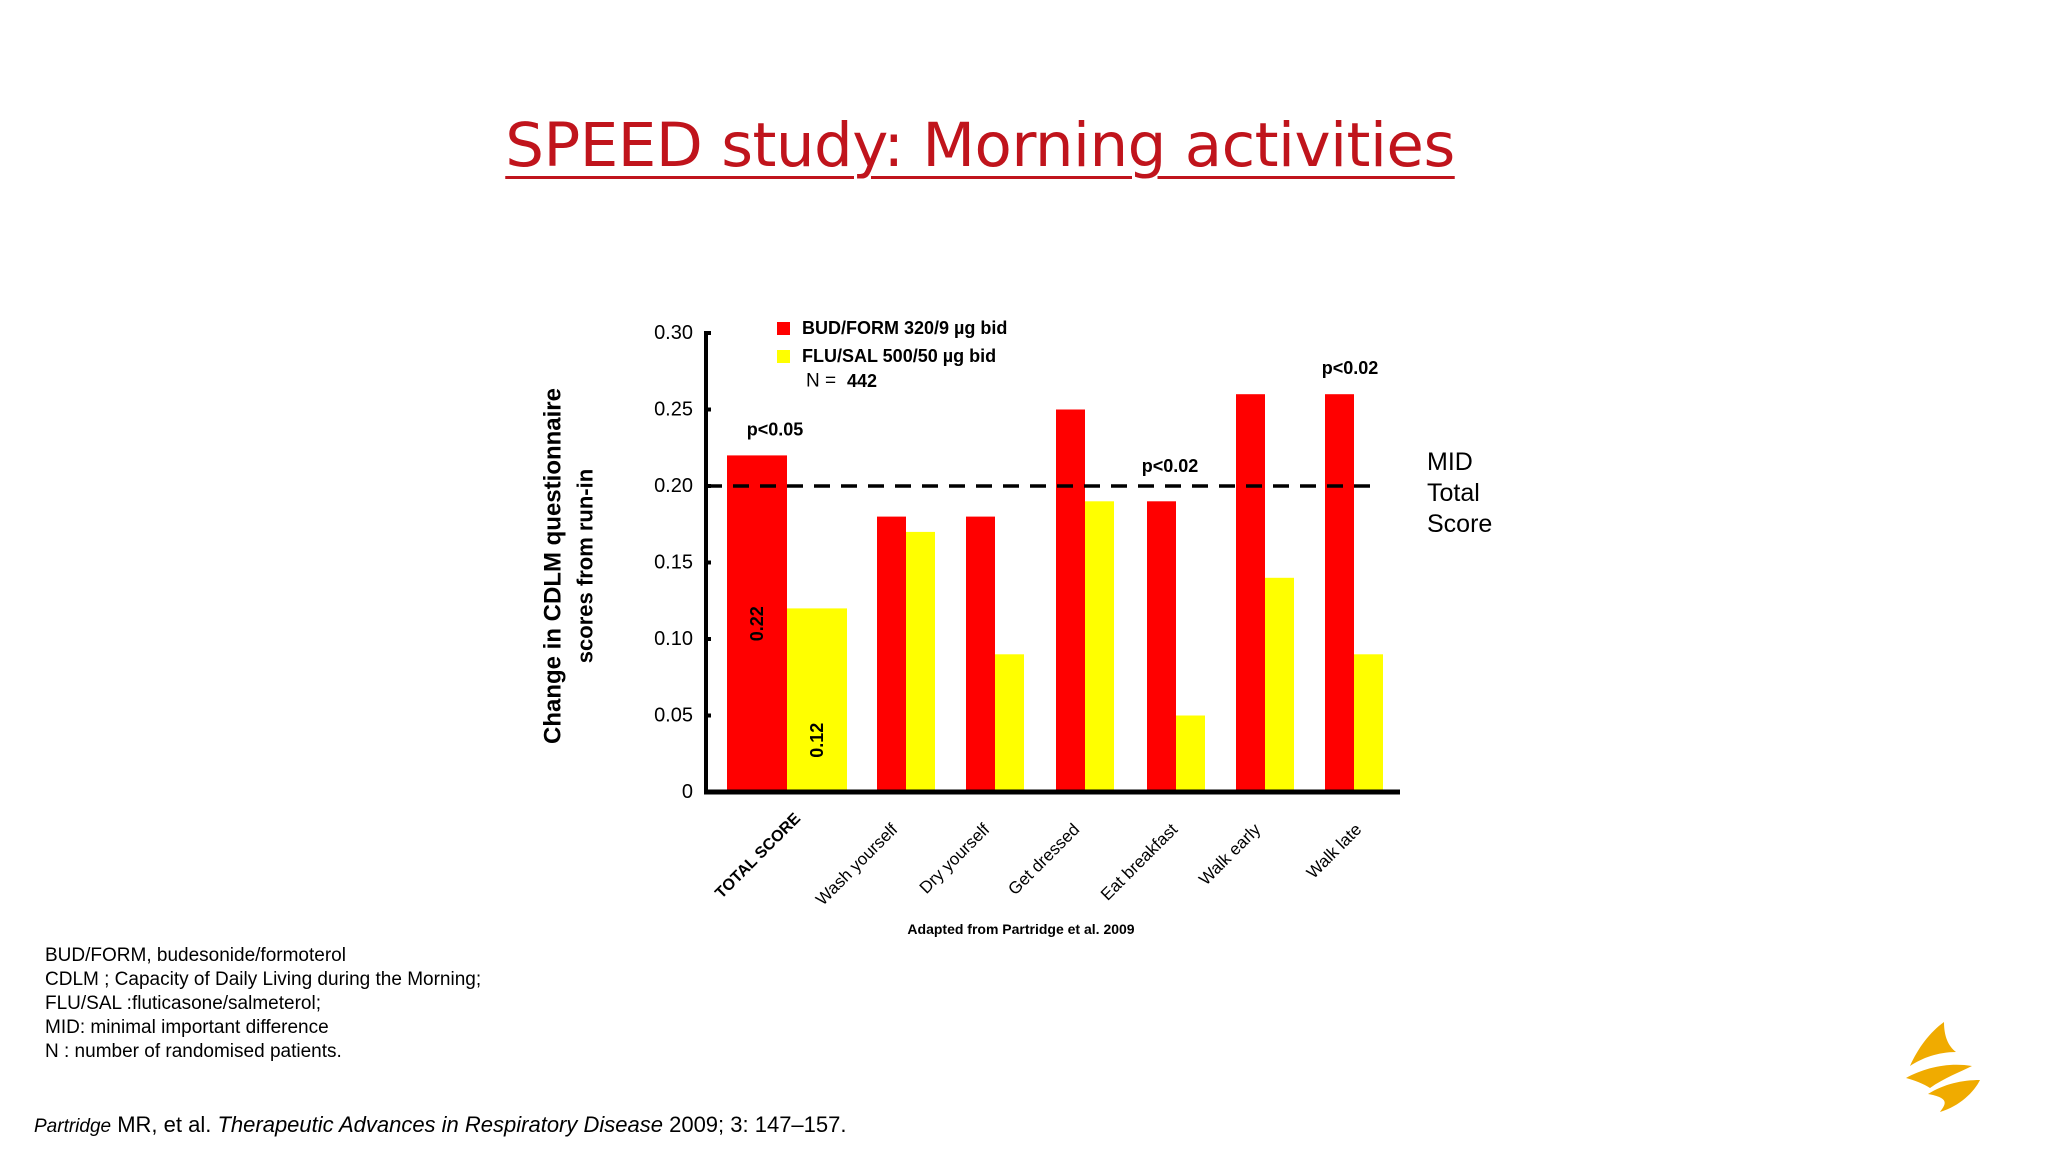  What do you see at coordinates (904, 328) in the screenshot?
I see `legend-label: BUD/FORM 320/9 µg bid` at bounding box center [904, 328].